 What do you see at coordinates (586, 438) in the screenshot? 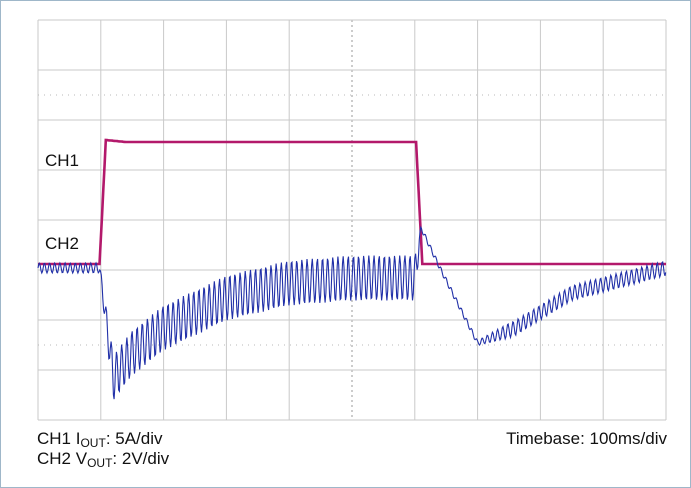
I see `timebase-label: Timebase: 100ms/div` at bounding box center [586, 438].